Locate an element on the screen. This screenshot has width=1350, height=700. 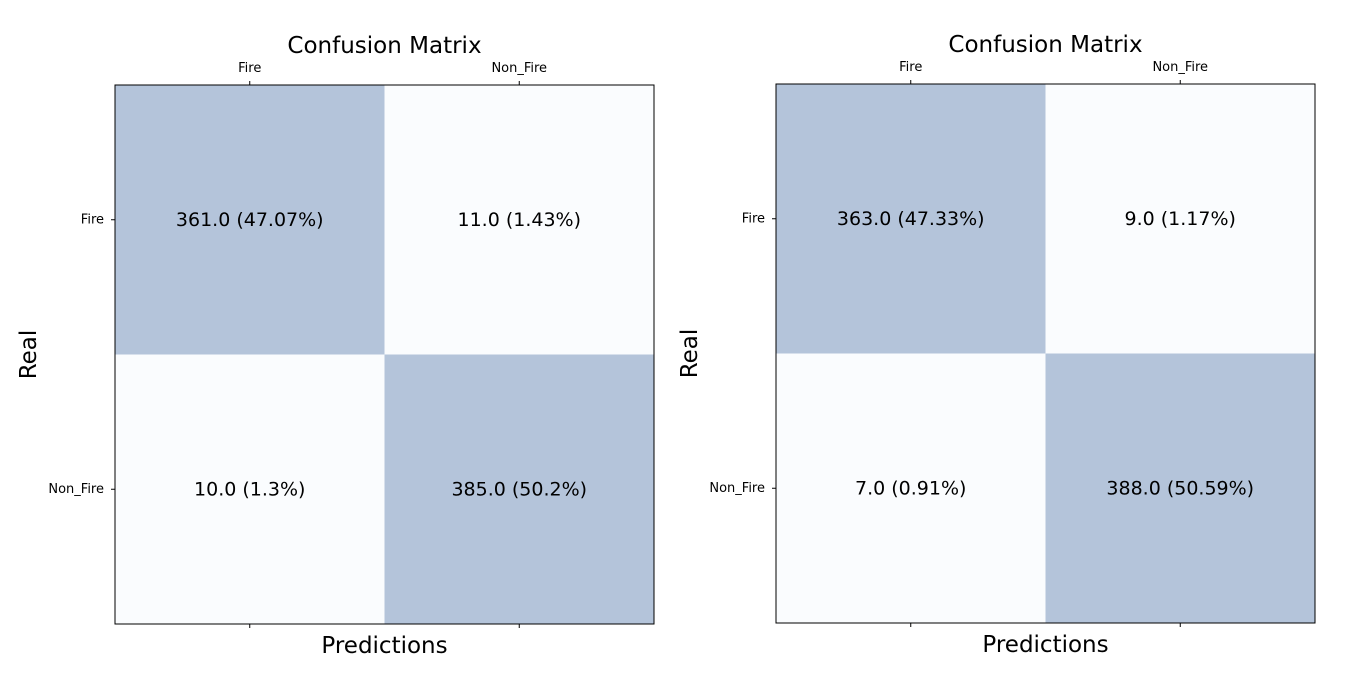
cell-value-label: 9.0 (1.17%) is located at coordinates (1180, 219).